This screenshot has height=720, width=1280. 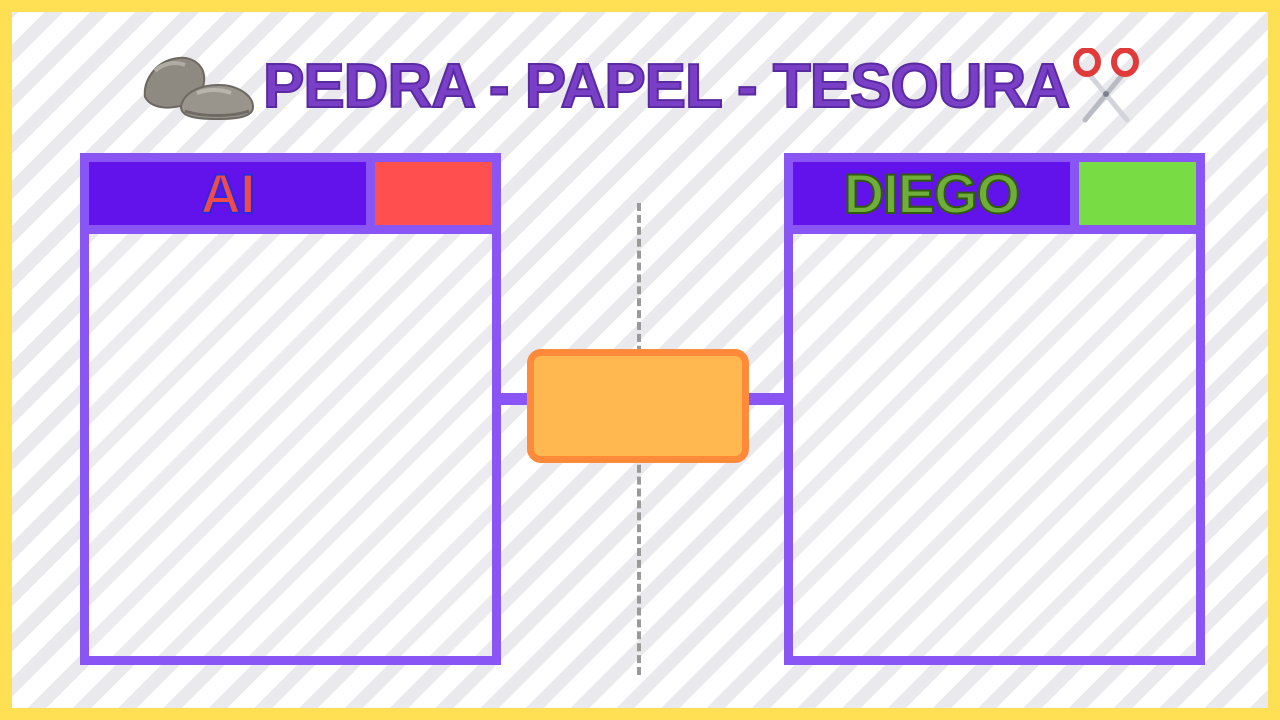 I want to click on player-name-box: AI, so click(x=227, y=193).